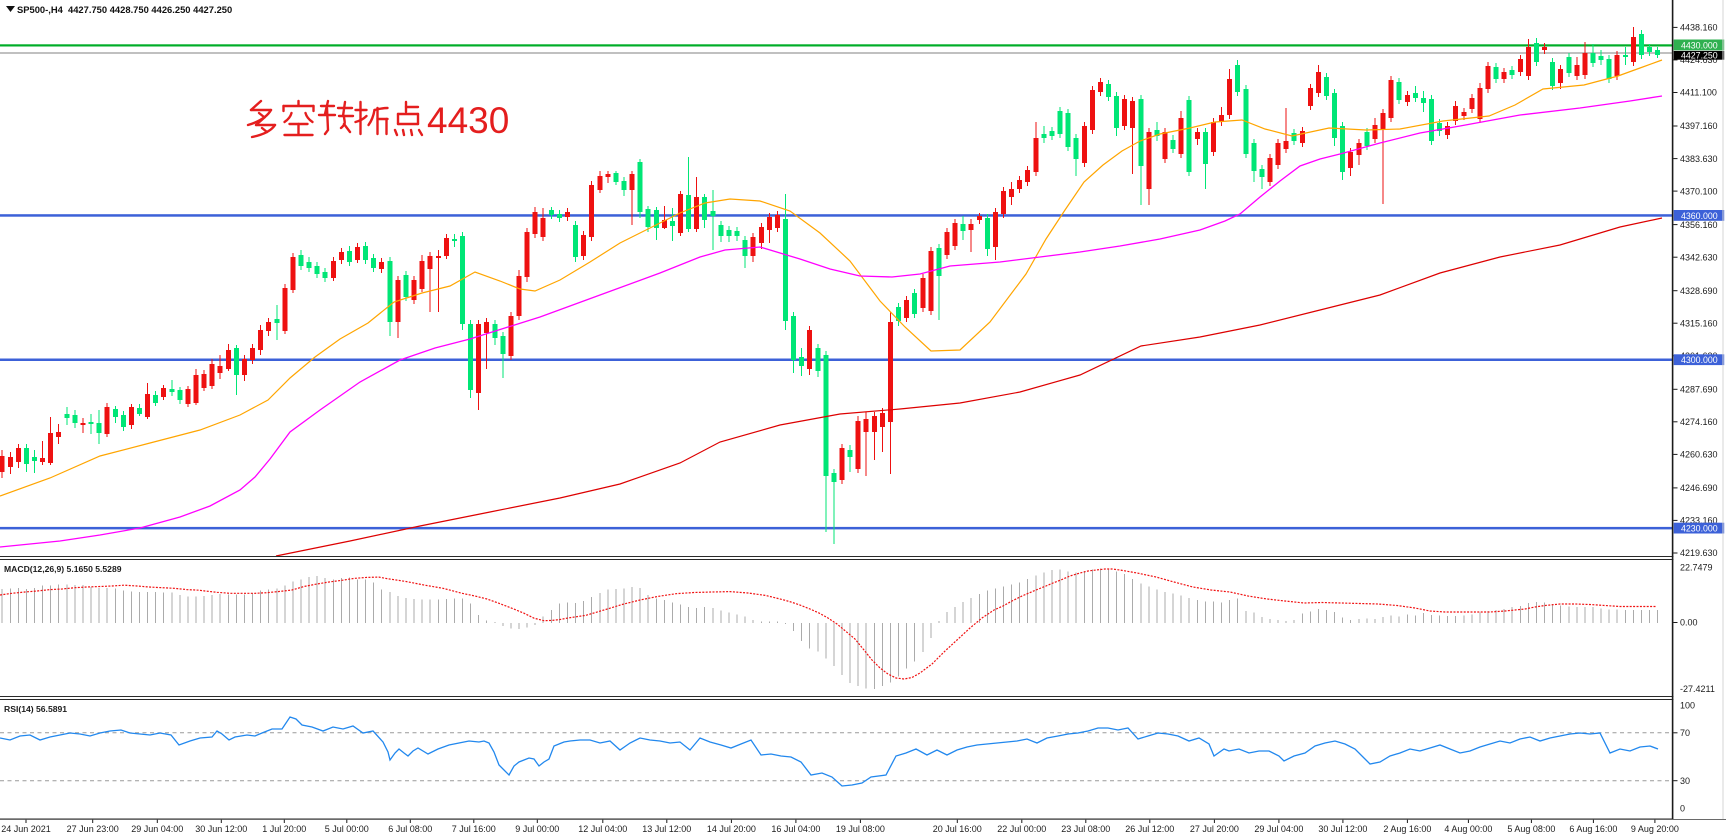 This screenshot has width=1726, height=836. Describe the element at coordinates (666, 829) in the screenshot. I see `svg-text: 13 Jul 12:00` at that location.